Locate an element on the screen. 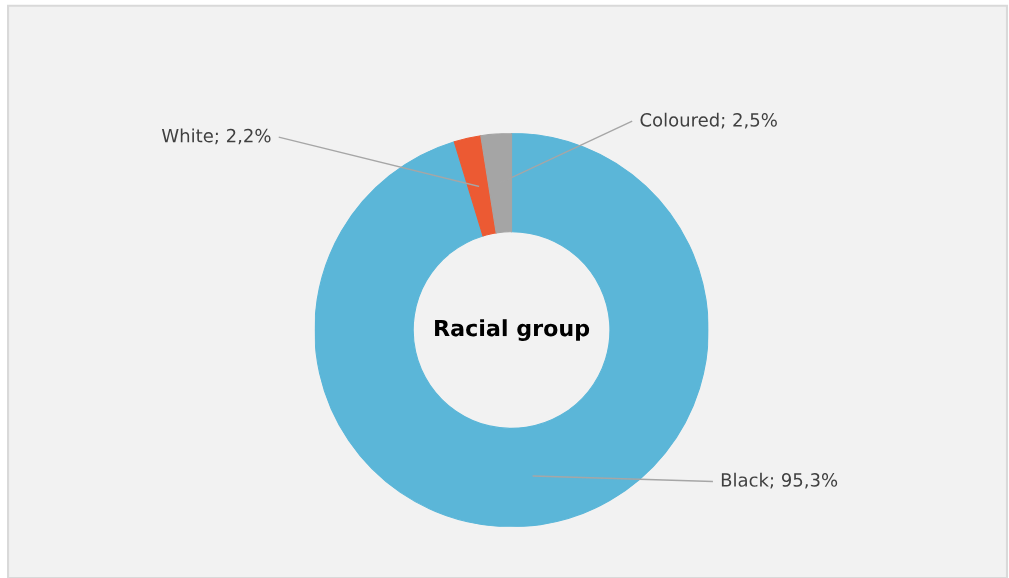 This screenshot has width=1009, height=578. slice-label: Coloured; 2,5% is located at coordinates (708, 120).